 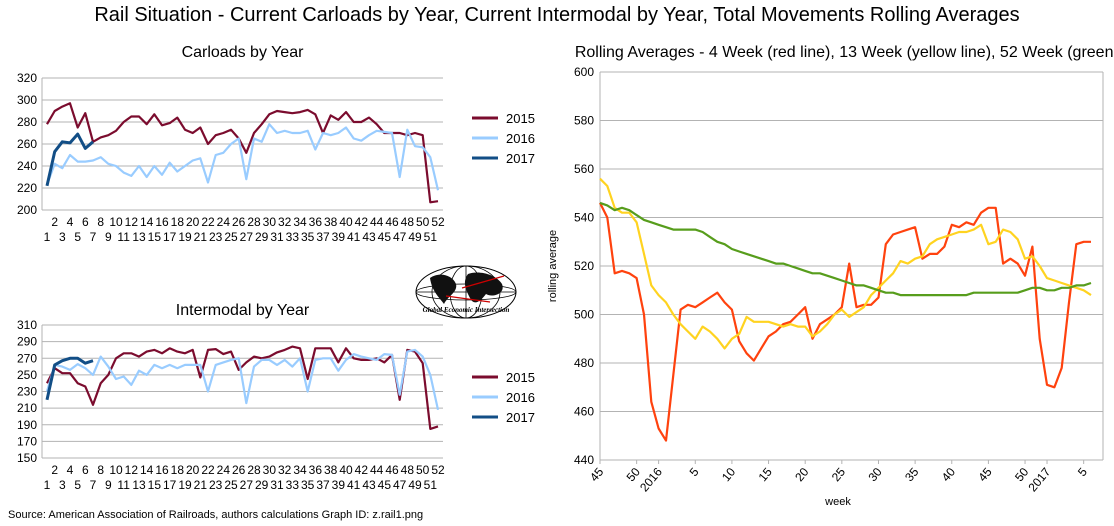 What do you see at coordinates (1039, 480) in the screenshot?
I see `rolling-xtick: 2017` at bounding box center [1039, 480].